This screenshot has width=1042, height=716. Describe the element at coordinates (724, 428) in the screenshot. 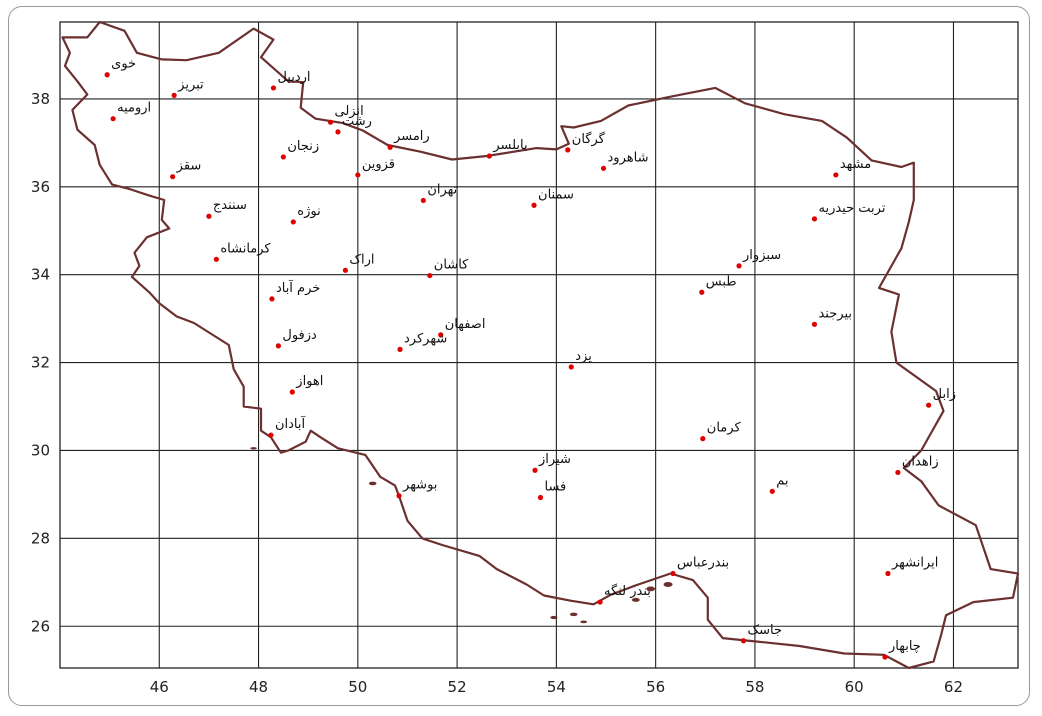

I see `city-label: کرمان` at that location.